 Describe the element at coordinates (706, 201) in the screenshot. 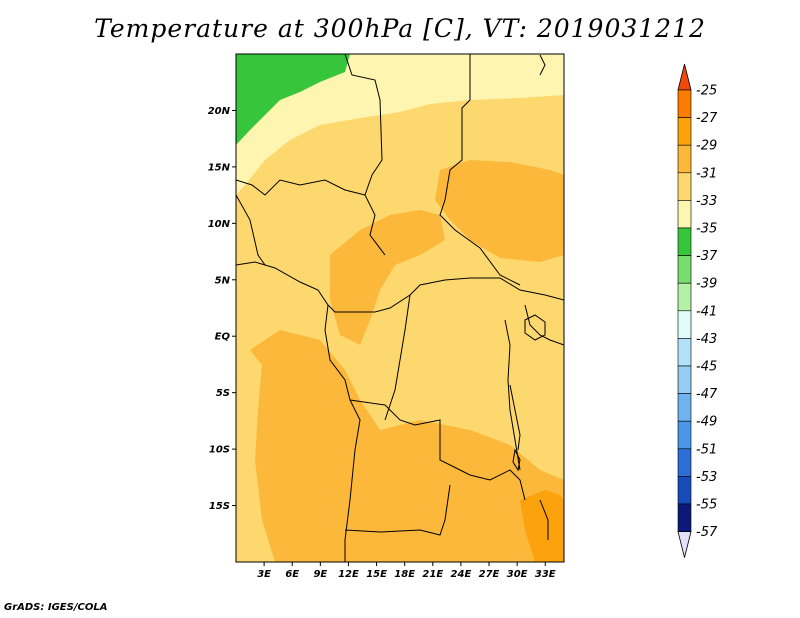

I see `colorbar-label: -33` at that location.